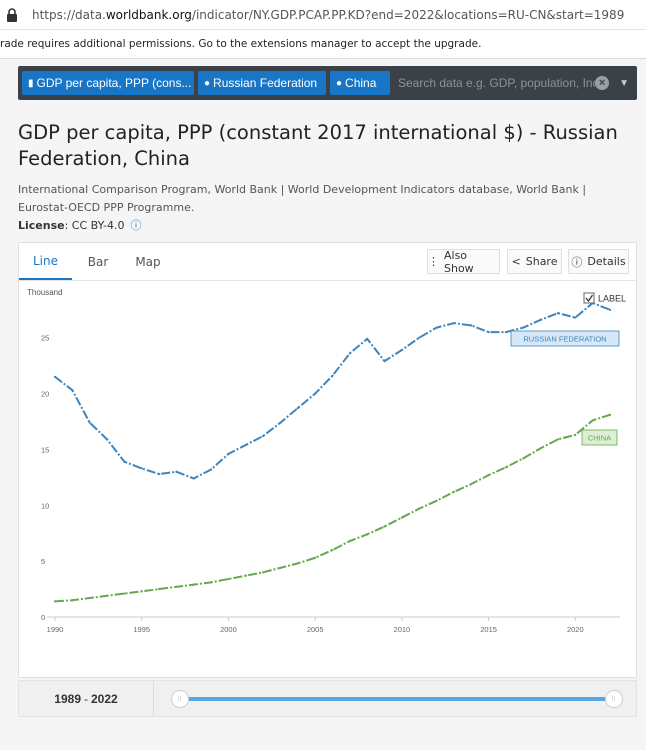 Image resolution: width=646 pixels, height=750 pixels. Describe the element at coordinates (327, 262) in the screenshot. I see `chart-tabs: Line Bar Map ⋮ Also Show < Share ⓘ Details` at that location.